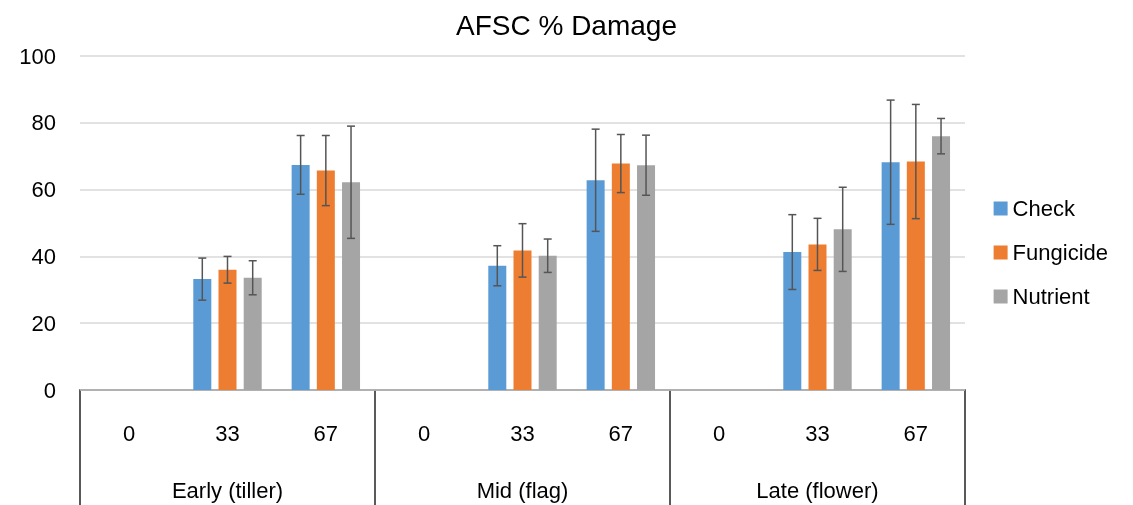 Image resolution: width=1133 pixels, height=505 pixels. Describe the element at coordinates (1051, 296) in the screenshot. I see `legend-label: Nutrient` at that location.